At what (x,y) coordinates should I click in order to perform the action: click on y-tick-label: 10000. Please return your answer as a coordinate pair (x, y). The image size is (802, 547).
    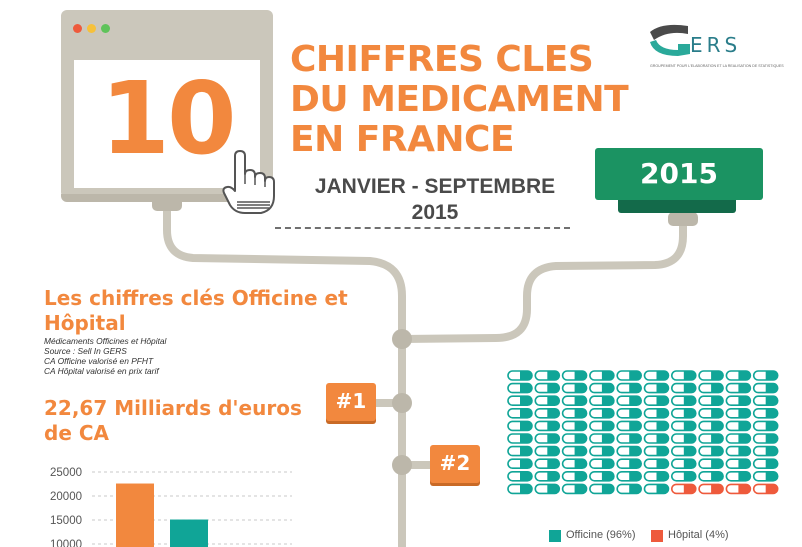
    Looking at the image, I should click on (66, 543).